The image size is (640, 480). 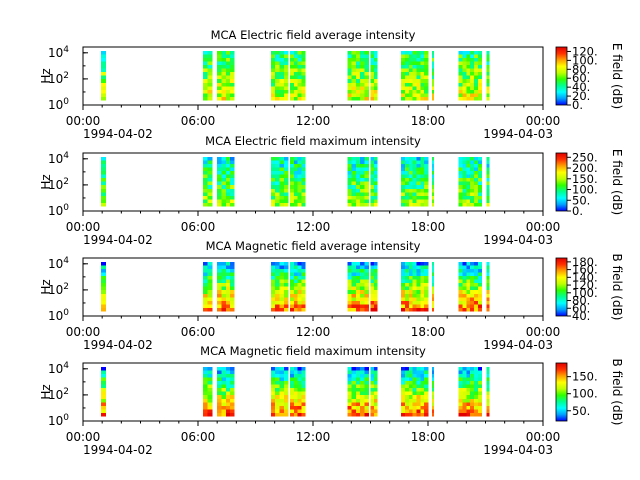 I want to click on y-tick-label: 102, so click(x=58, y=78).